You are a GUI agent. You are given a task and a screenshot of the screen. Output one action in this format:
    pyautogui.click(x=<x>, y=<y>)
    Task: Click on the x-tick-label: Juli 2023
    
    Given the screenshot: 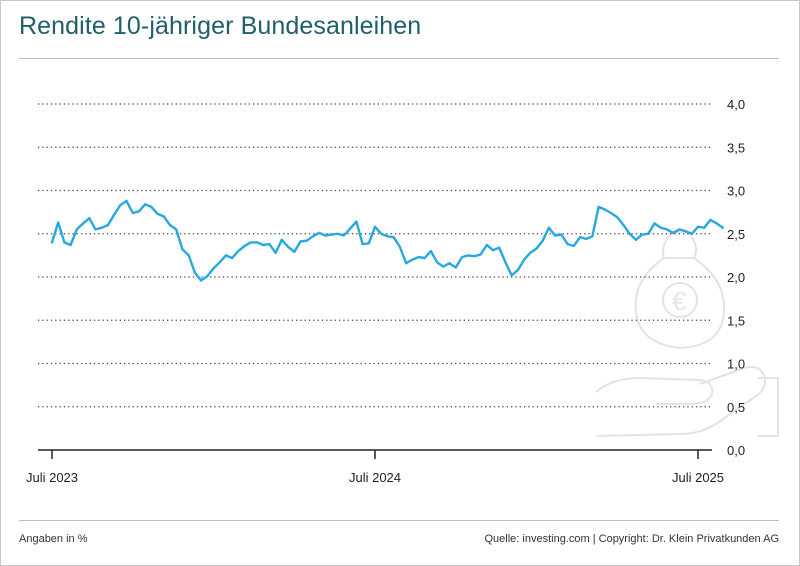 What is the action you would take?
    pyautogui.click(x=52, y=477)
    